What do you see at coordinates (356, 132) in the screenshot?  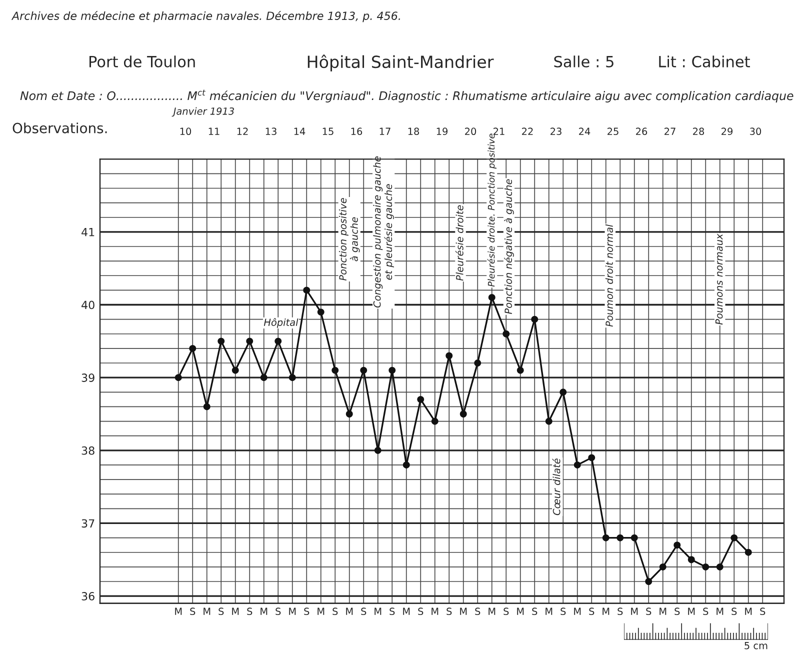 I see `x2-tick-label: 16` at bounding box center [356, 132].